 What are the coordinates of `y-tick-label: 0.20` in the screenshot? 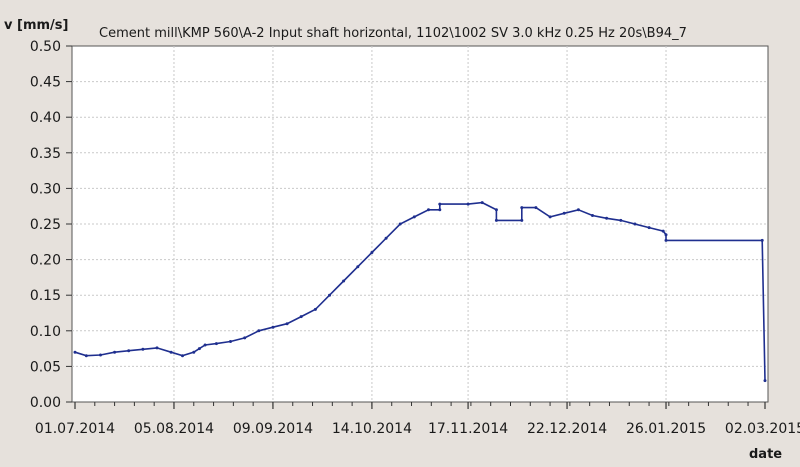 It's located at (45, 261).